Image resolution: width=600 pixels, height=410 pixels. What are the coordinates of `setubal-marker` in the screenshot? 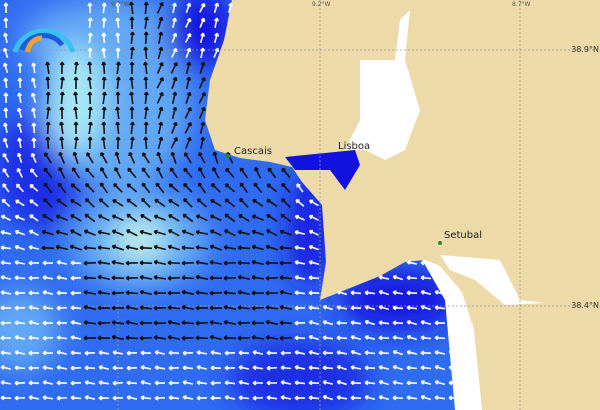 It's located at (440, 243).